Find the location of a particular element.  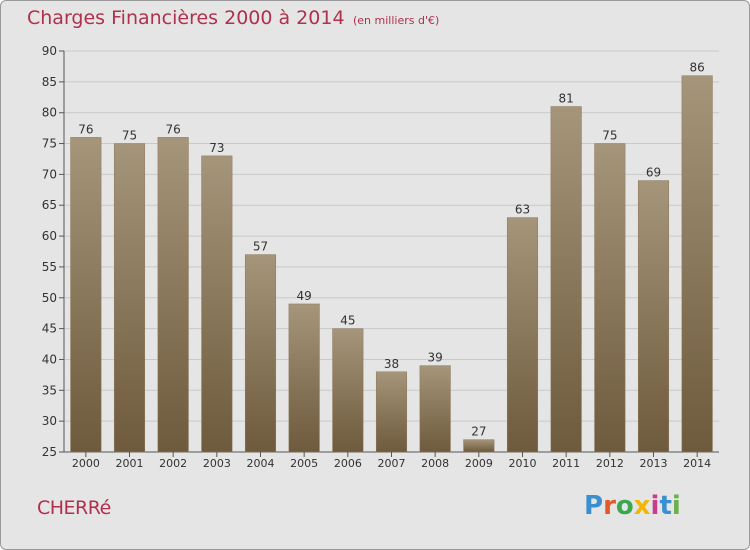

x-tick-label: 2010 is located at coordinates (523, 463).